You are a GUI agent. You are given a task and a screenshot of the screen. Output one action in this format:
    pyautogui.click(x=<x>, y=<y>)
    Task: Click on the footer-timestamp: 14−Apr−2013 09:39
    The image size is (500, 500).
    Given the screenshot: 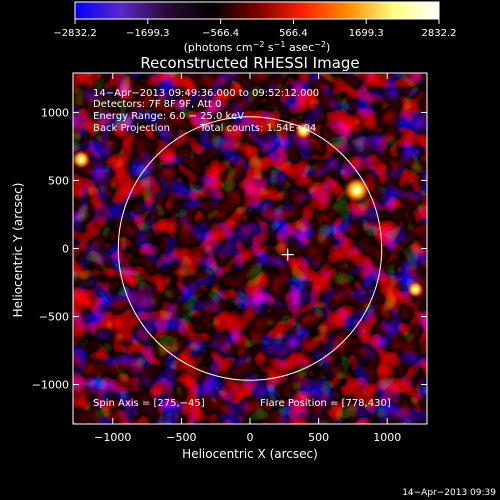 What is the action you would take?
    pyautogui.click(x=449, y=493)
    